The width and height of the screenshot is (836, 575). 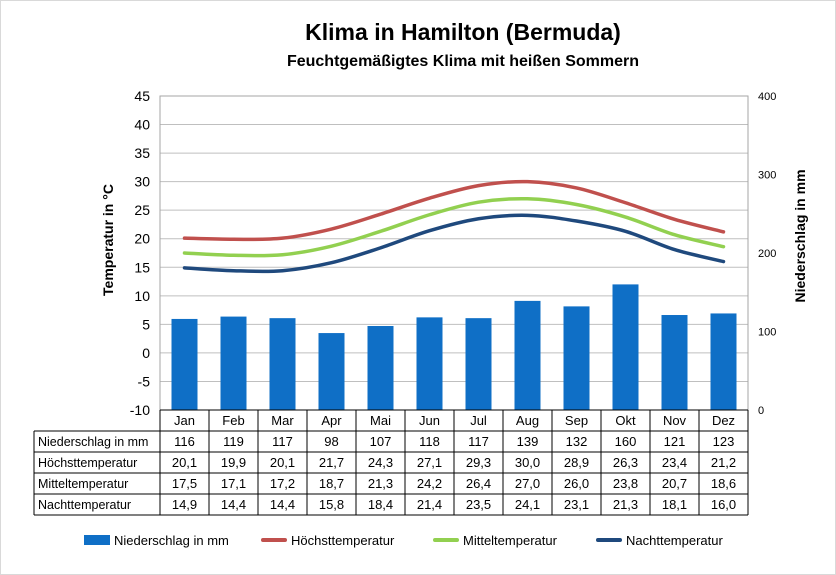 What do you see at coordinates (674, 483) in the screenshot?
I see `table-cell: 20,7` at bounding box center [674, 483].